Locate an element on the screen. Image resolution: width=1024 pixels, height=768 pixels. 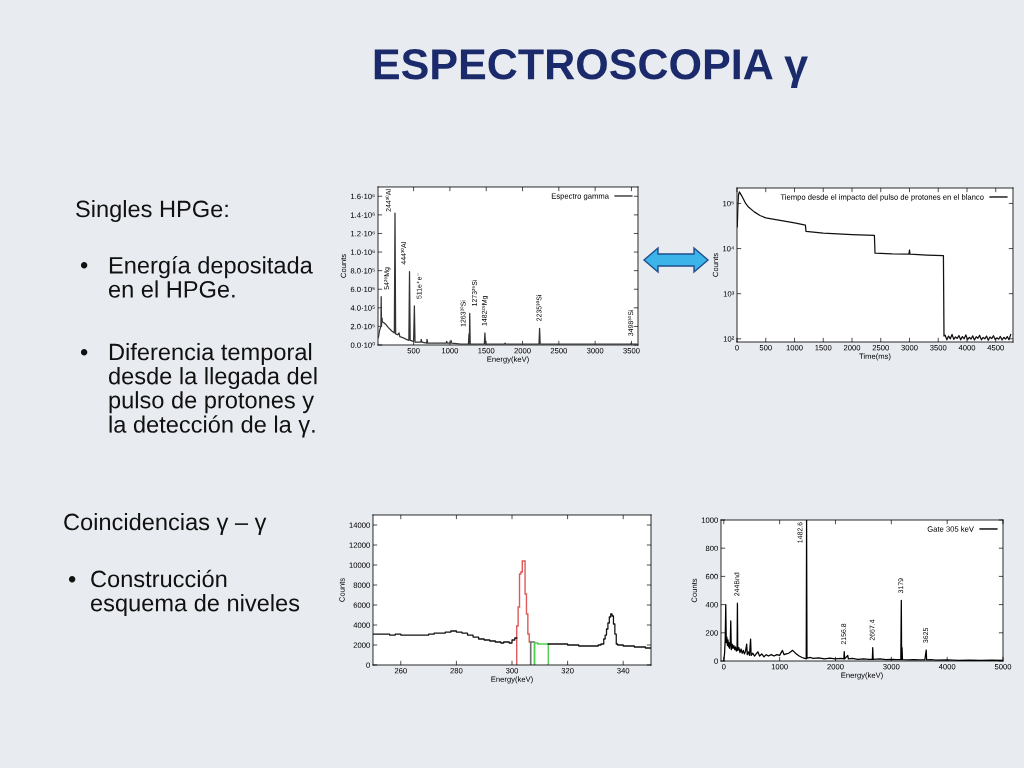
text: ESPECTROSCOPIA γ is located at coordinates (591, 69).